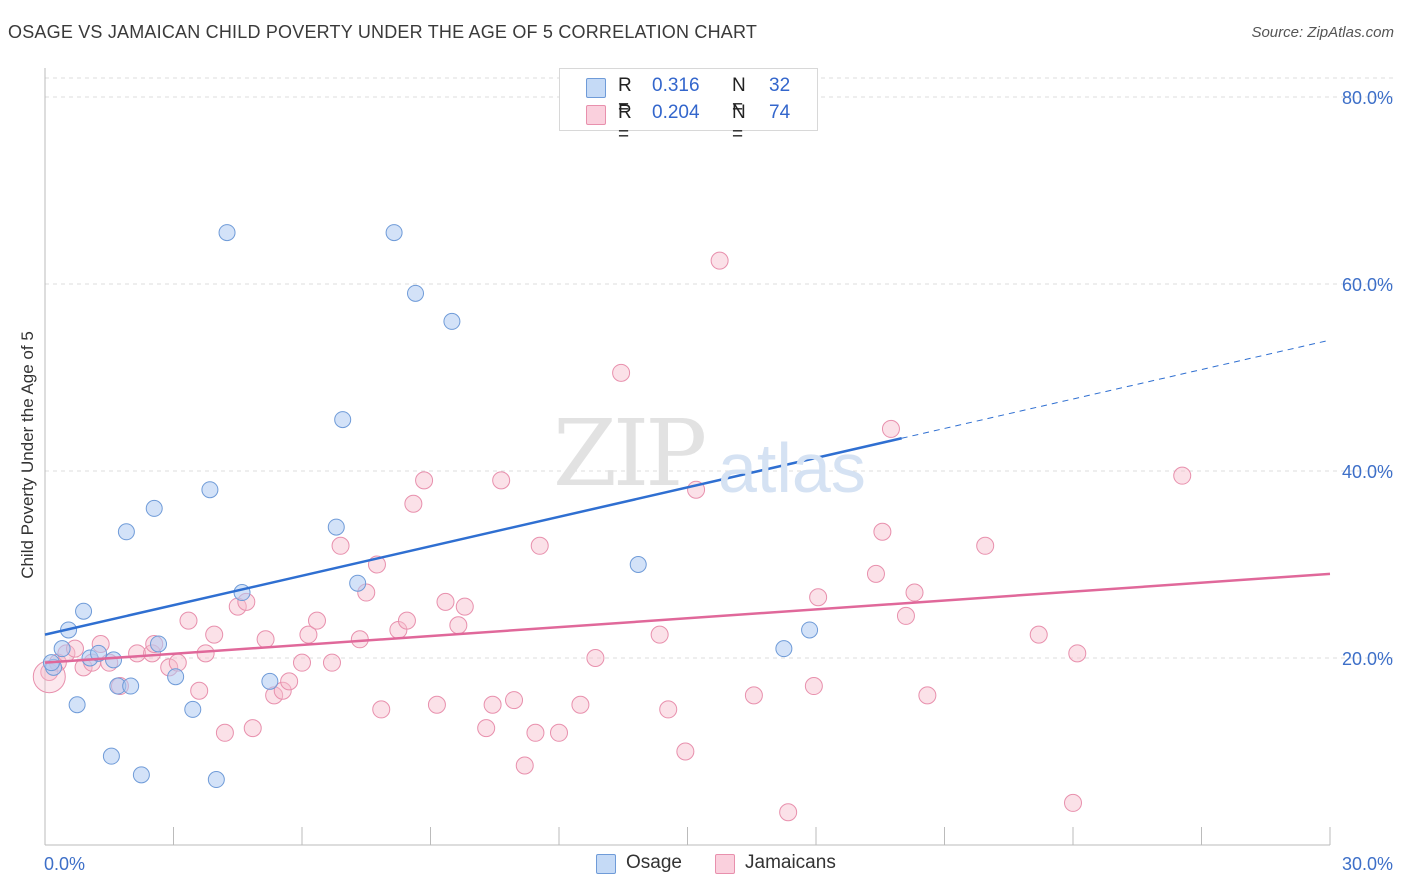  What do you see at coordinates (64, 864) in the screenshot?
I see `x-tick-label: 0.0%` at bounding box center [64, 864].